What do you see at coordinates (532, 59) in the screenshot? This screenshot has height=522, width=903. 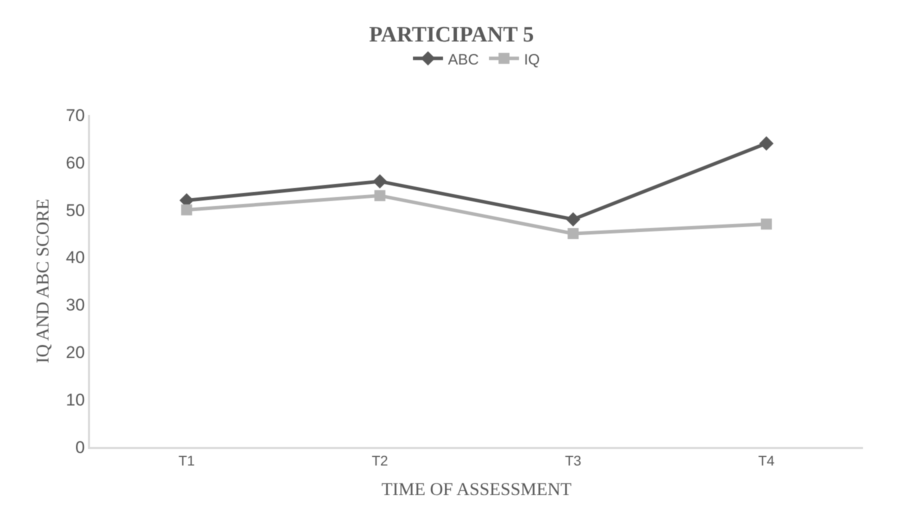 I see `legend-label: IQ` at bounding box center [532, 59].